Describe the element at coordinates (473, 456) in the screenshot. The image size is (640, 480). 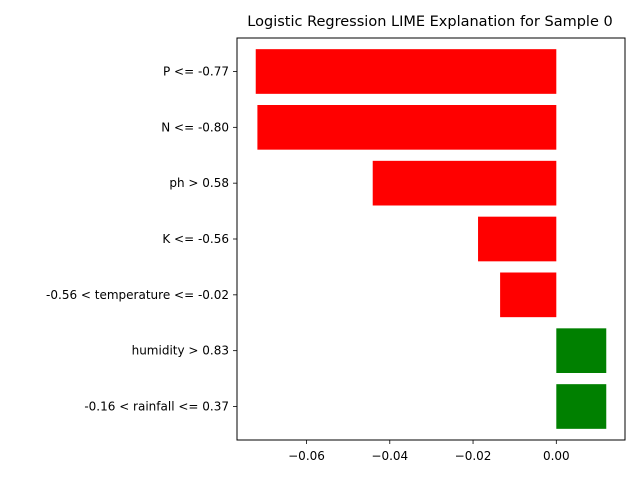
I see `x-tick-label-2: −0.02` at that location.